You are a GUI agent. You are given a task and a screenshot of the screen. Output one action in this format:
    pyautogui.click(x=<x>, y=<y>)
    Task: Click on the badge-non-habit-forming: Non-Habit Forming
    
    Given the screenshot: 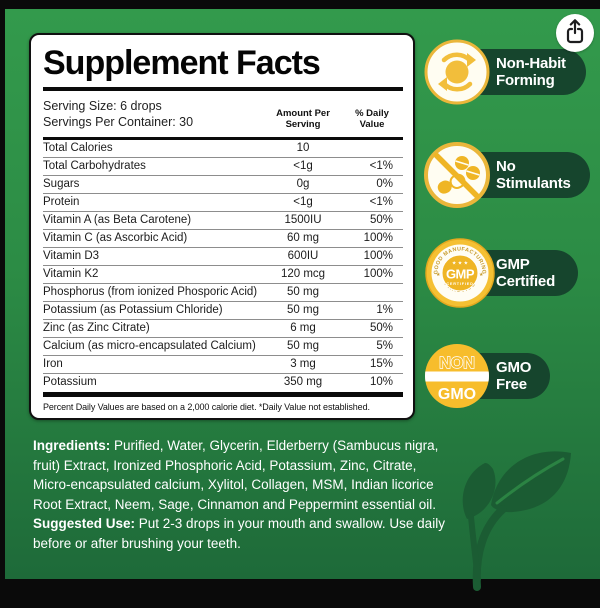 What is the action you would take?
    pyautogui.click(x=512, y=72)
    